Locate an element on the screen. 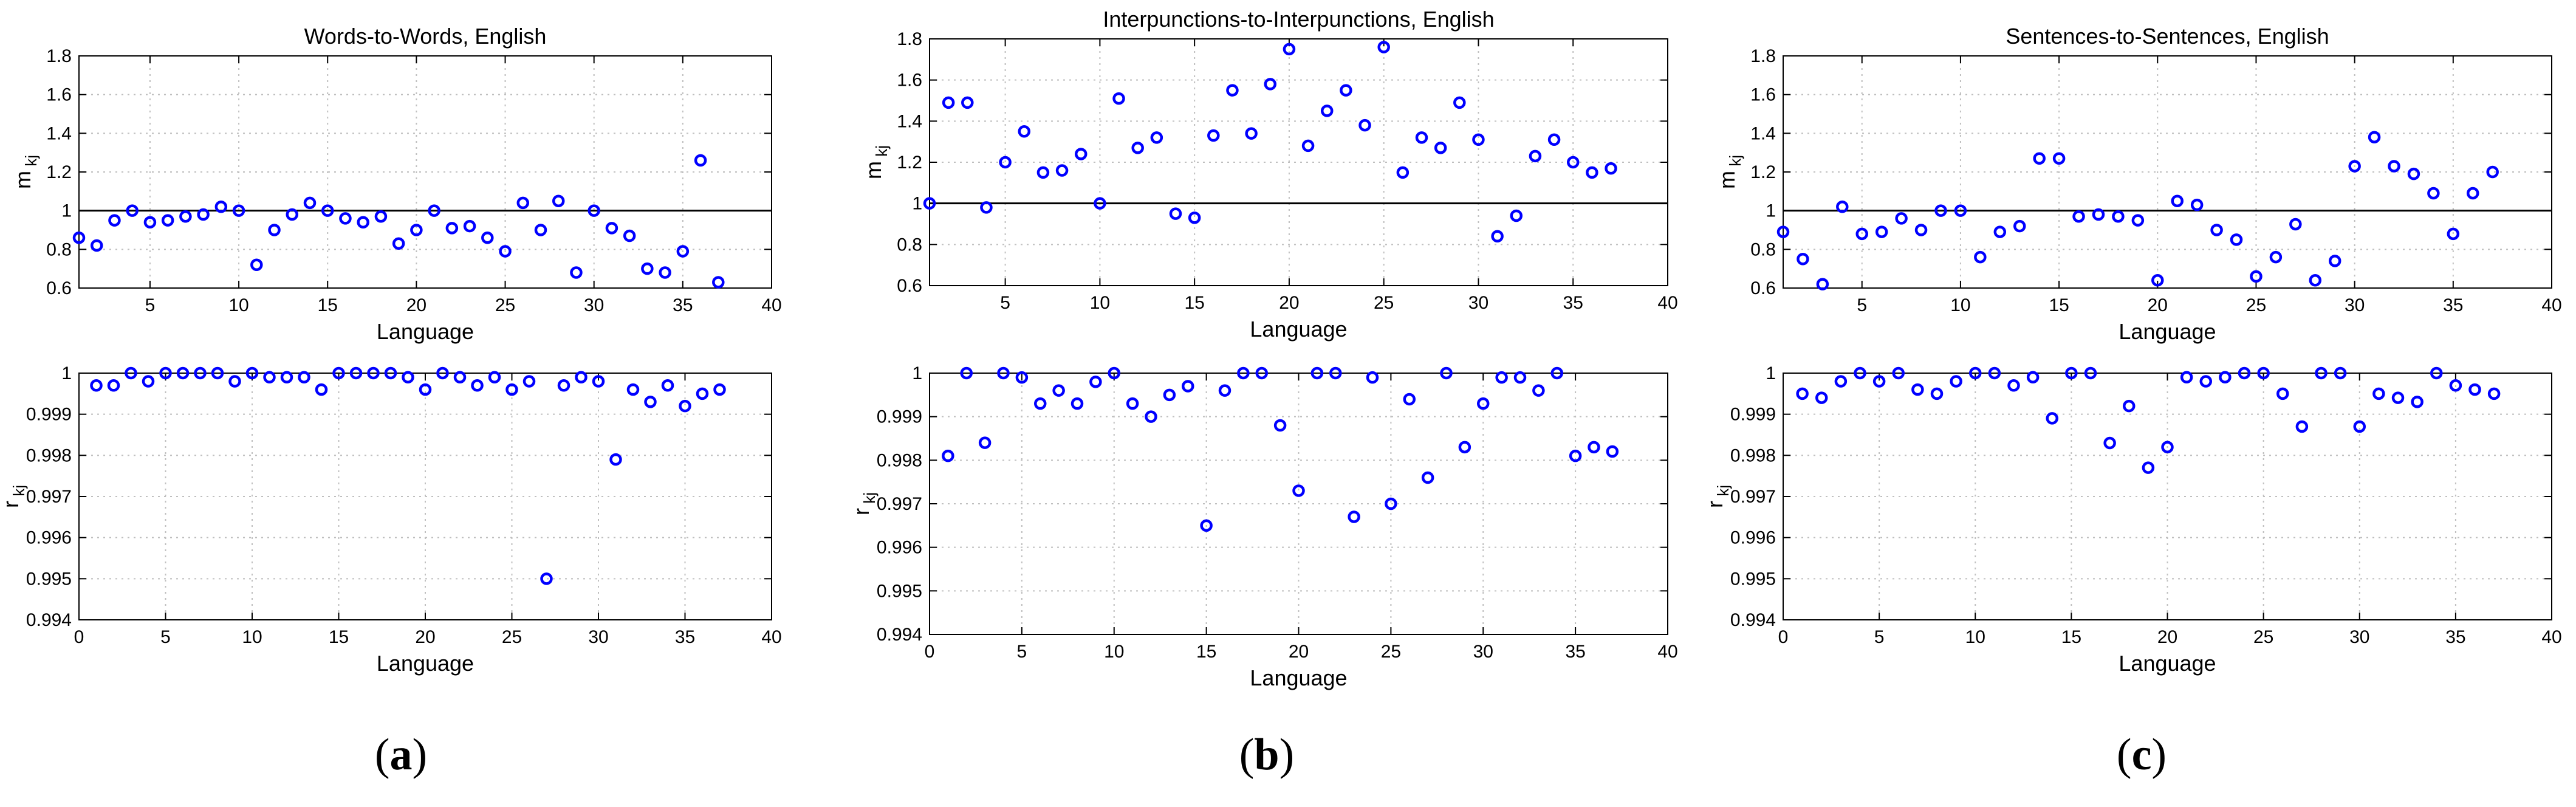  panel-label-b: (b) is located at coordinates (1267, 755).